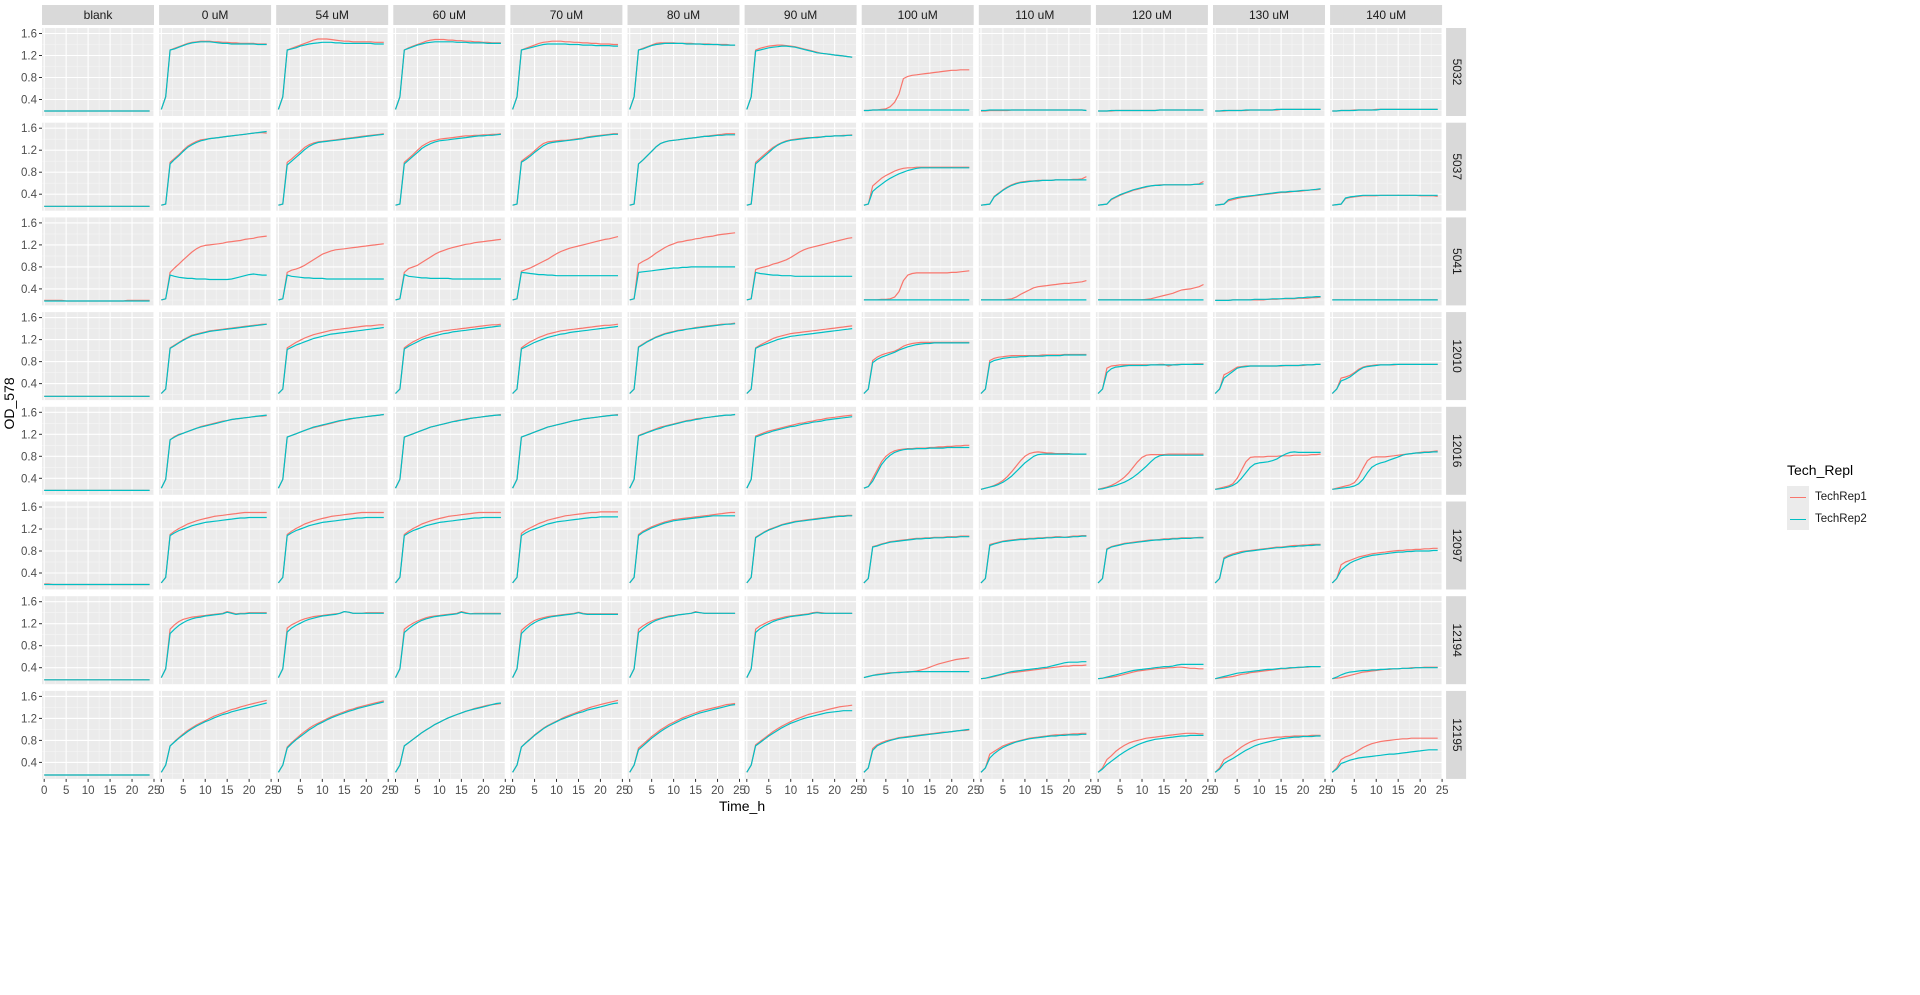  Describe the element at coordinates (682, 76) in the screenshot. I see `series-line-techrep2-5032-80-um` at that location.